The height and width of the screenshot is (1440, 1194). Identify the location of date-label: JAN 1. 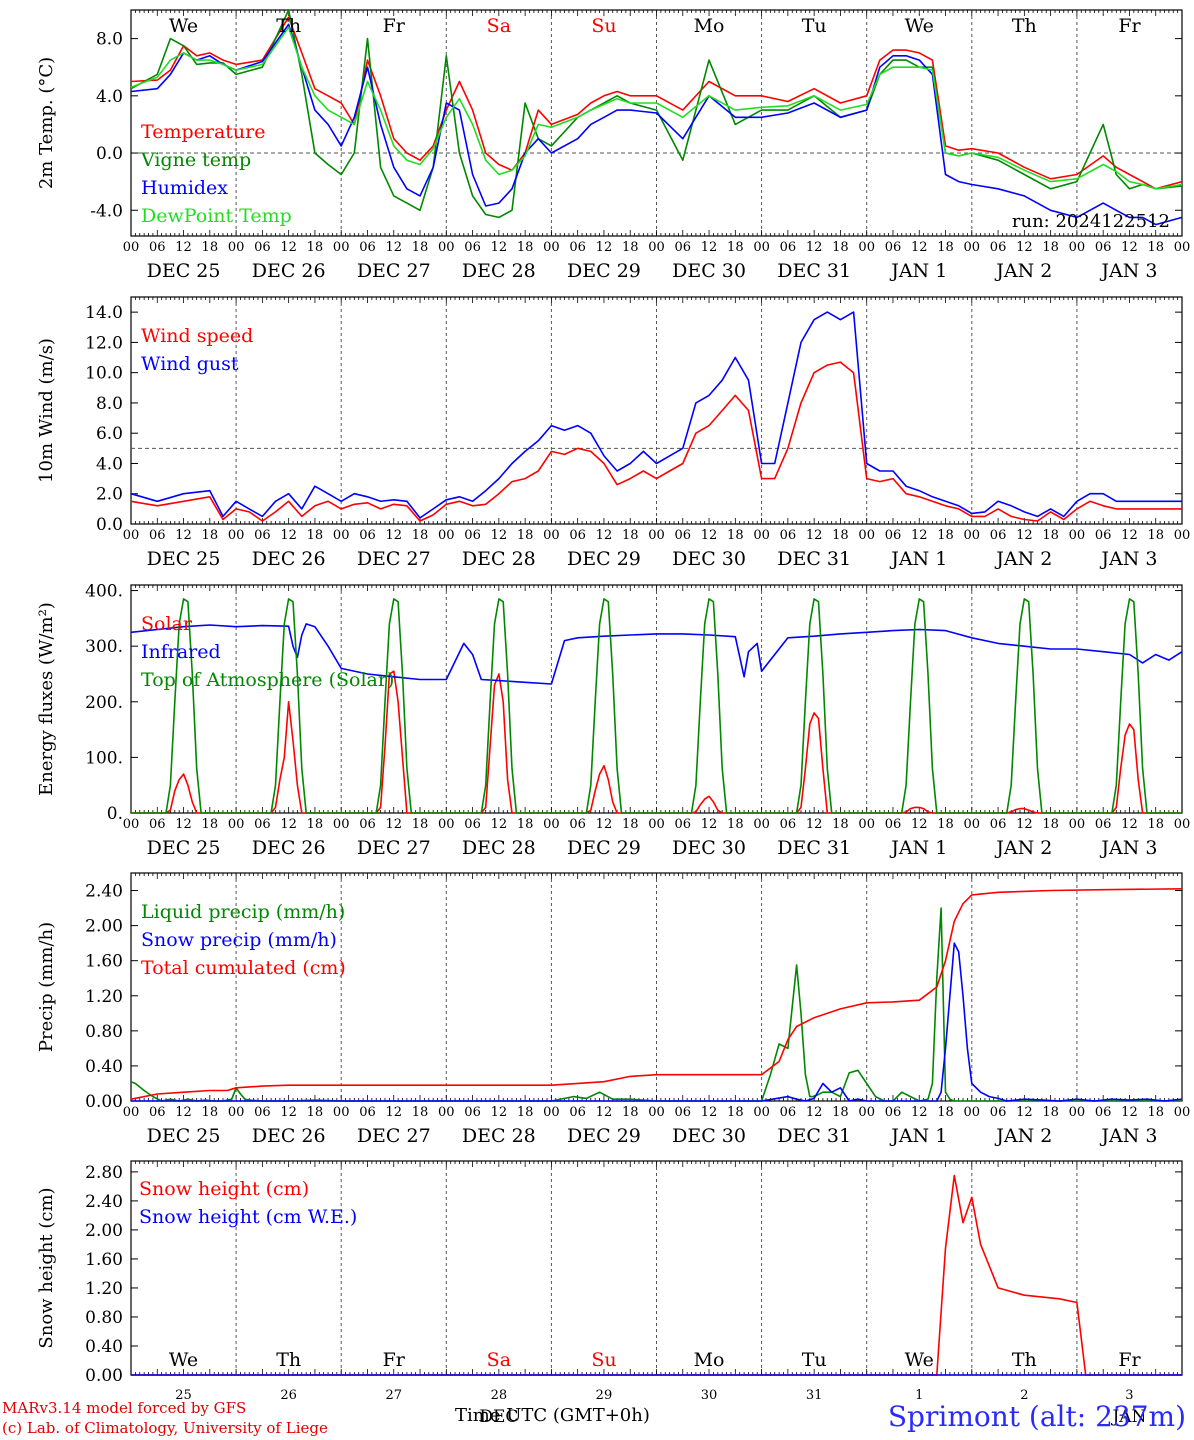
(918, 271).